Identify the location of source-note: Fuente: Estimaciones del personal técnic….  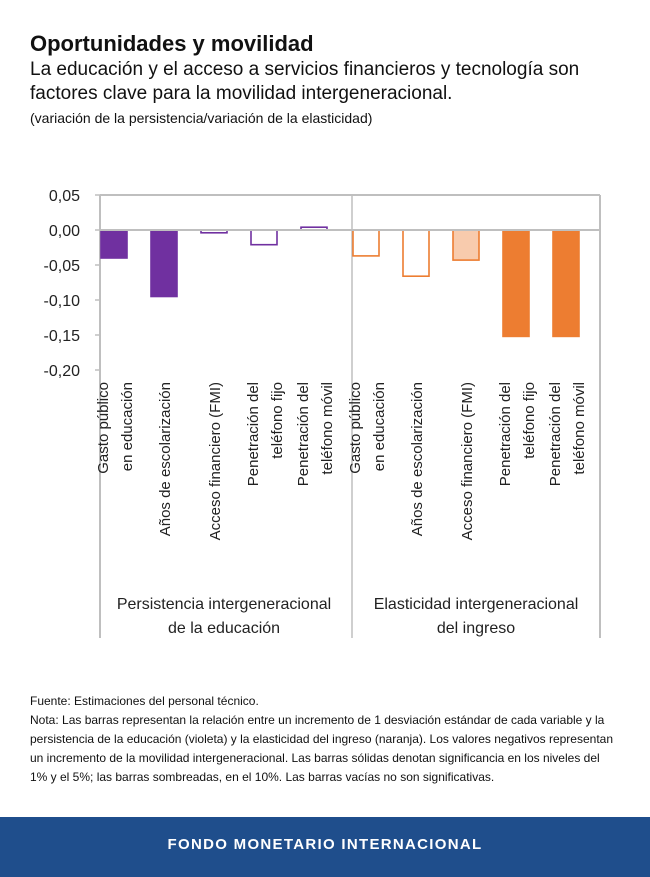
(144, 701).